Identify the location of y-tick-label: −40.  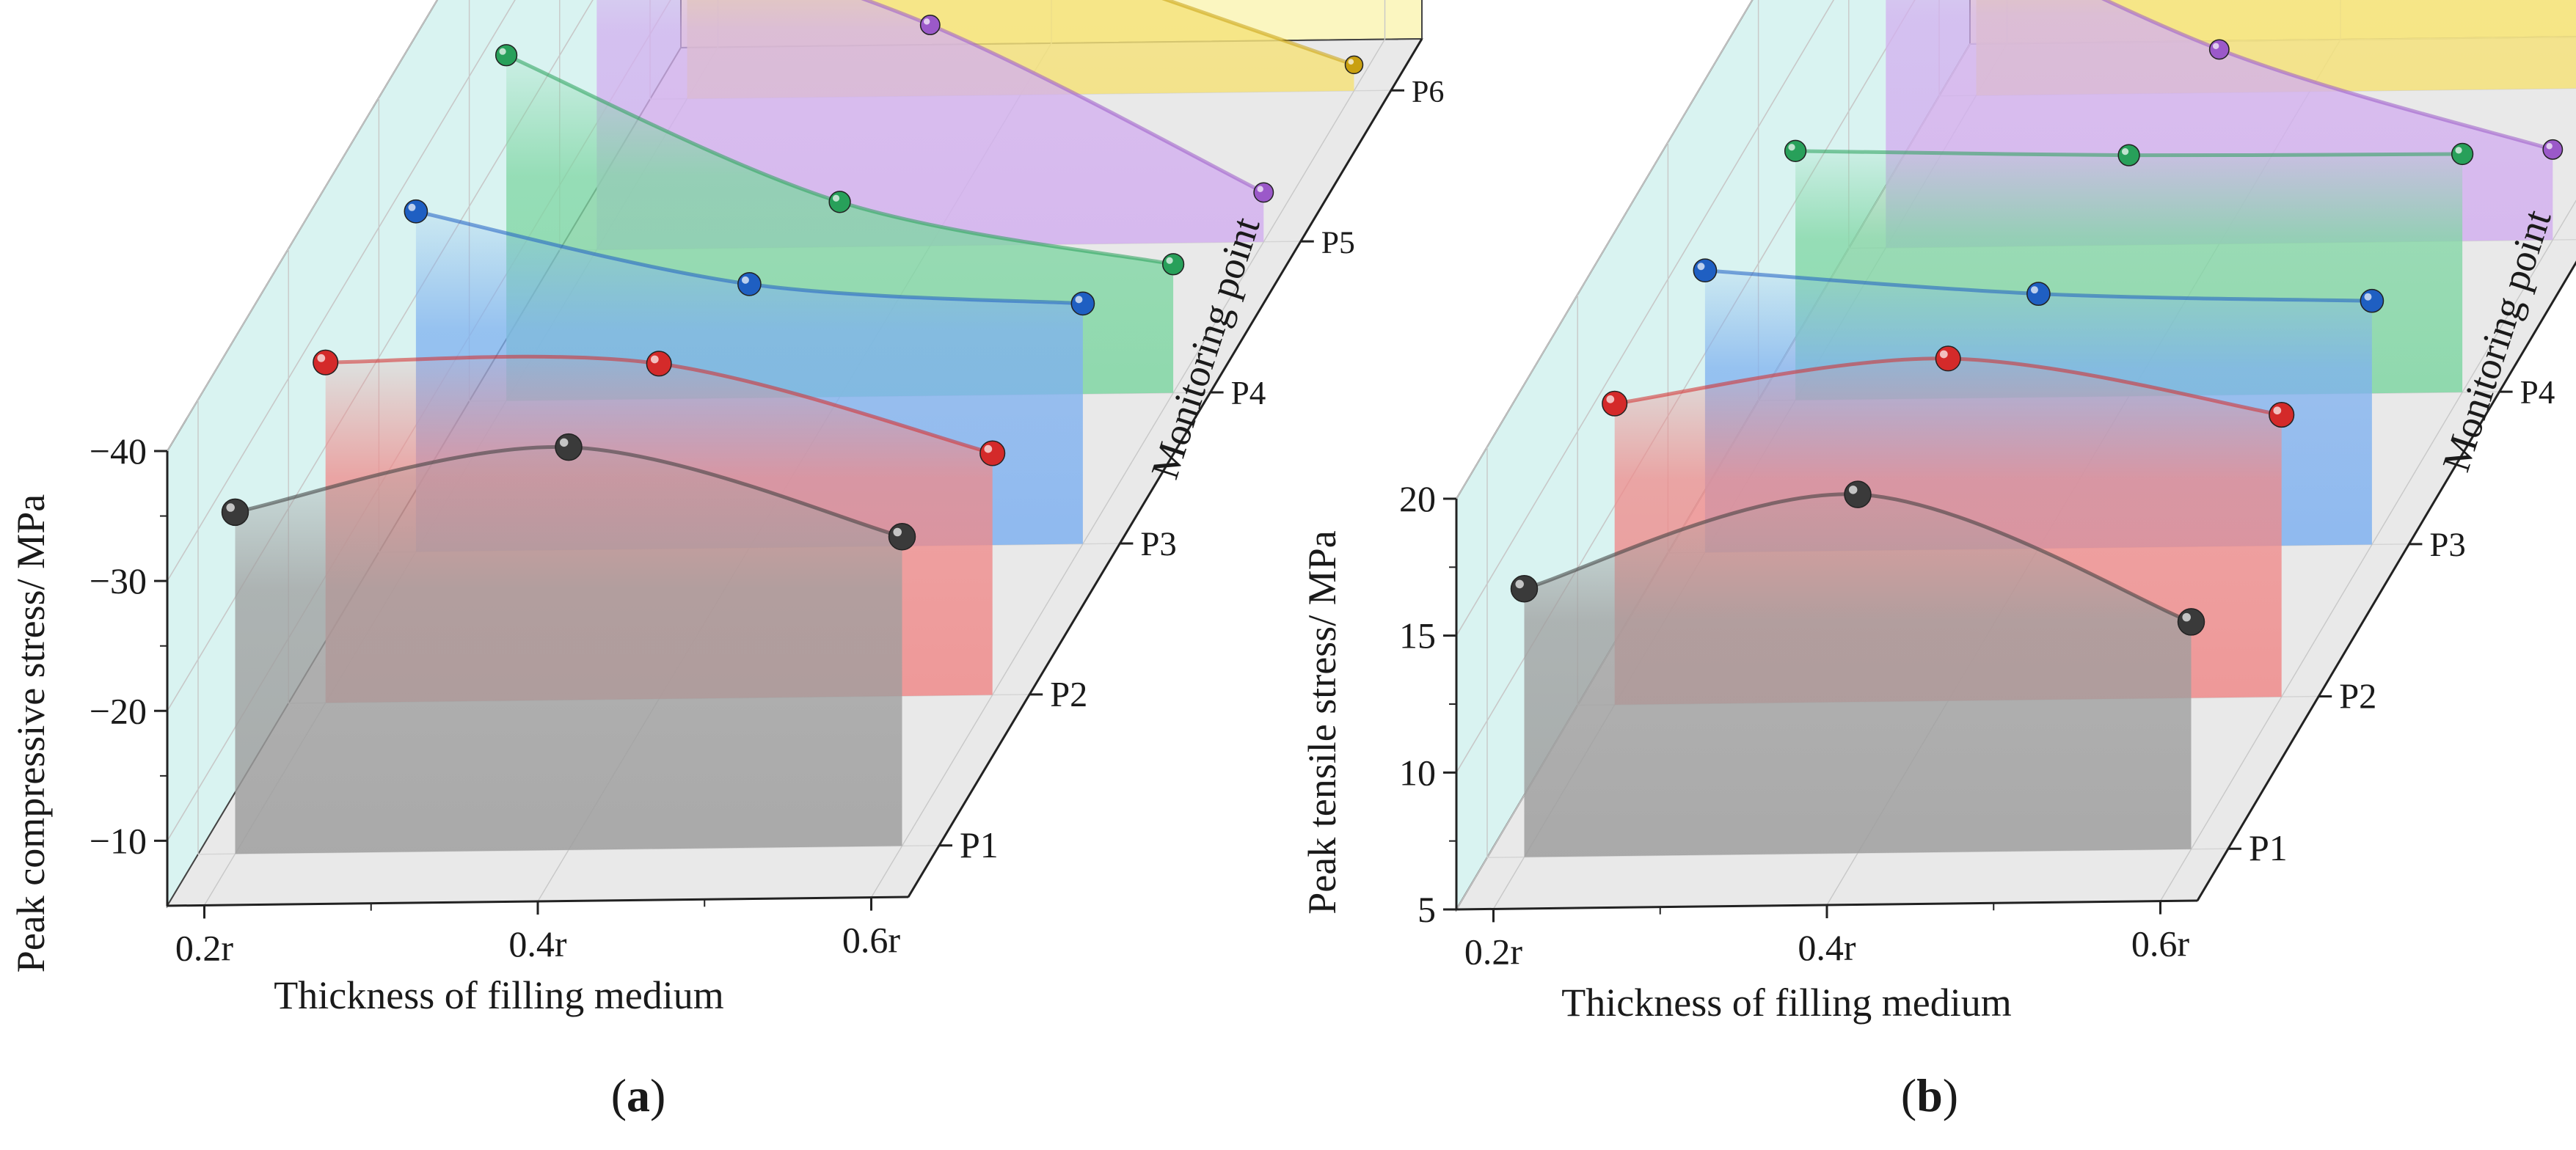
(118, 452).